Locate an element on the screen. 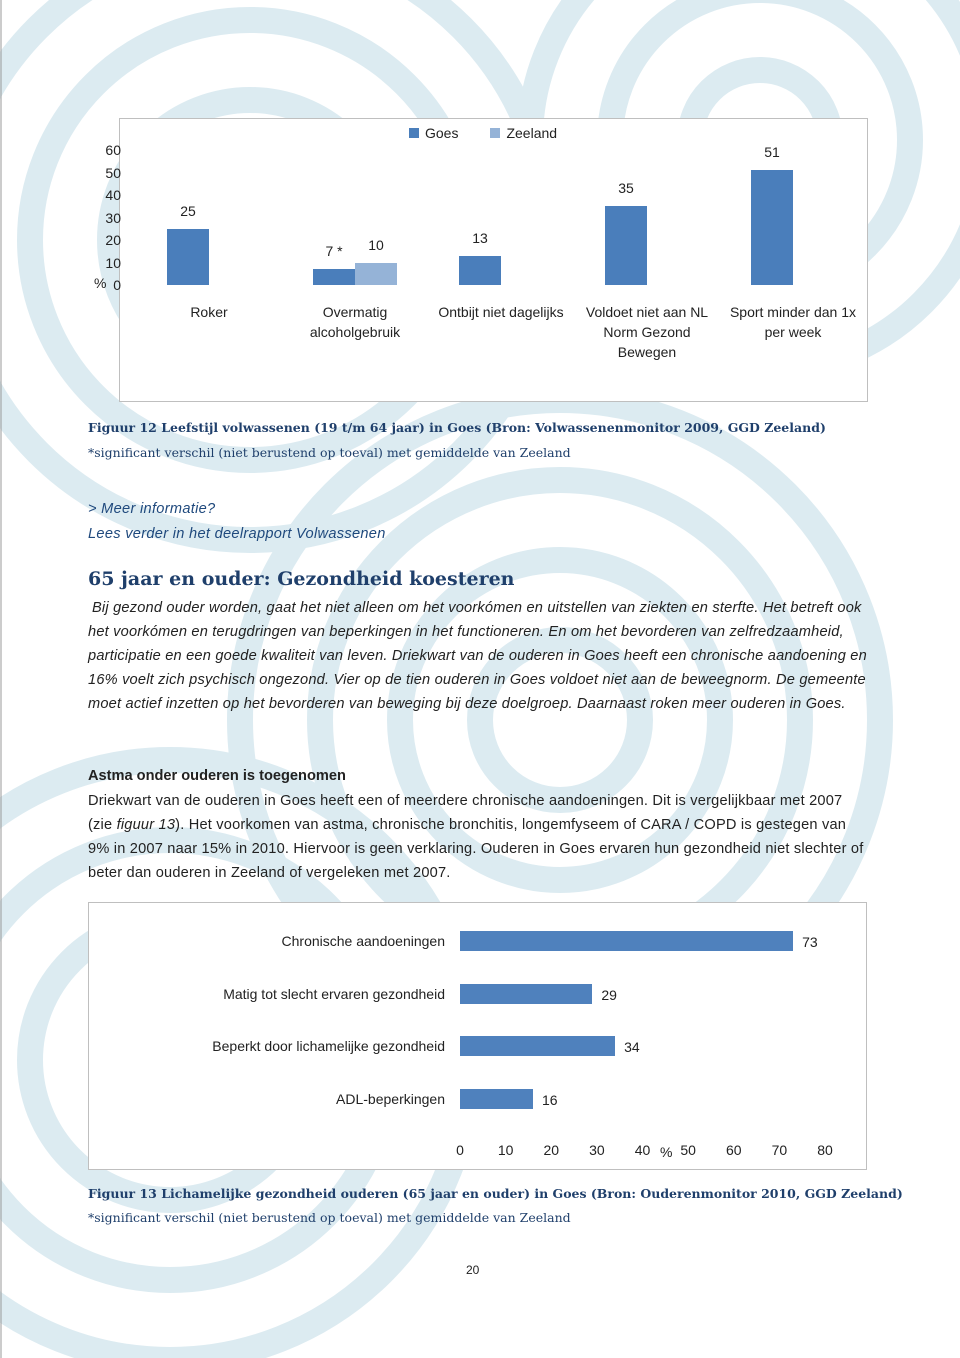 This screenshot has height=1358, width=960. data-label: 10 is located at coordinates (376, 244).